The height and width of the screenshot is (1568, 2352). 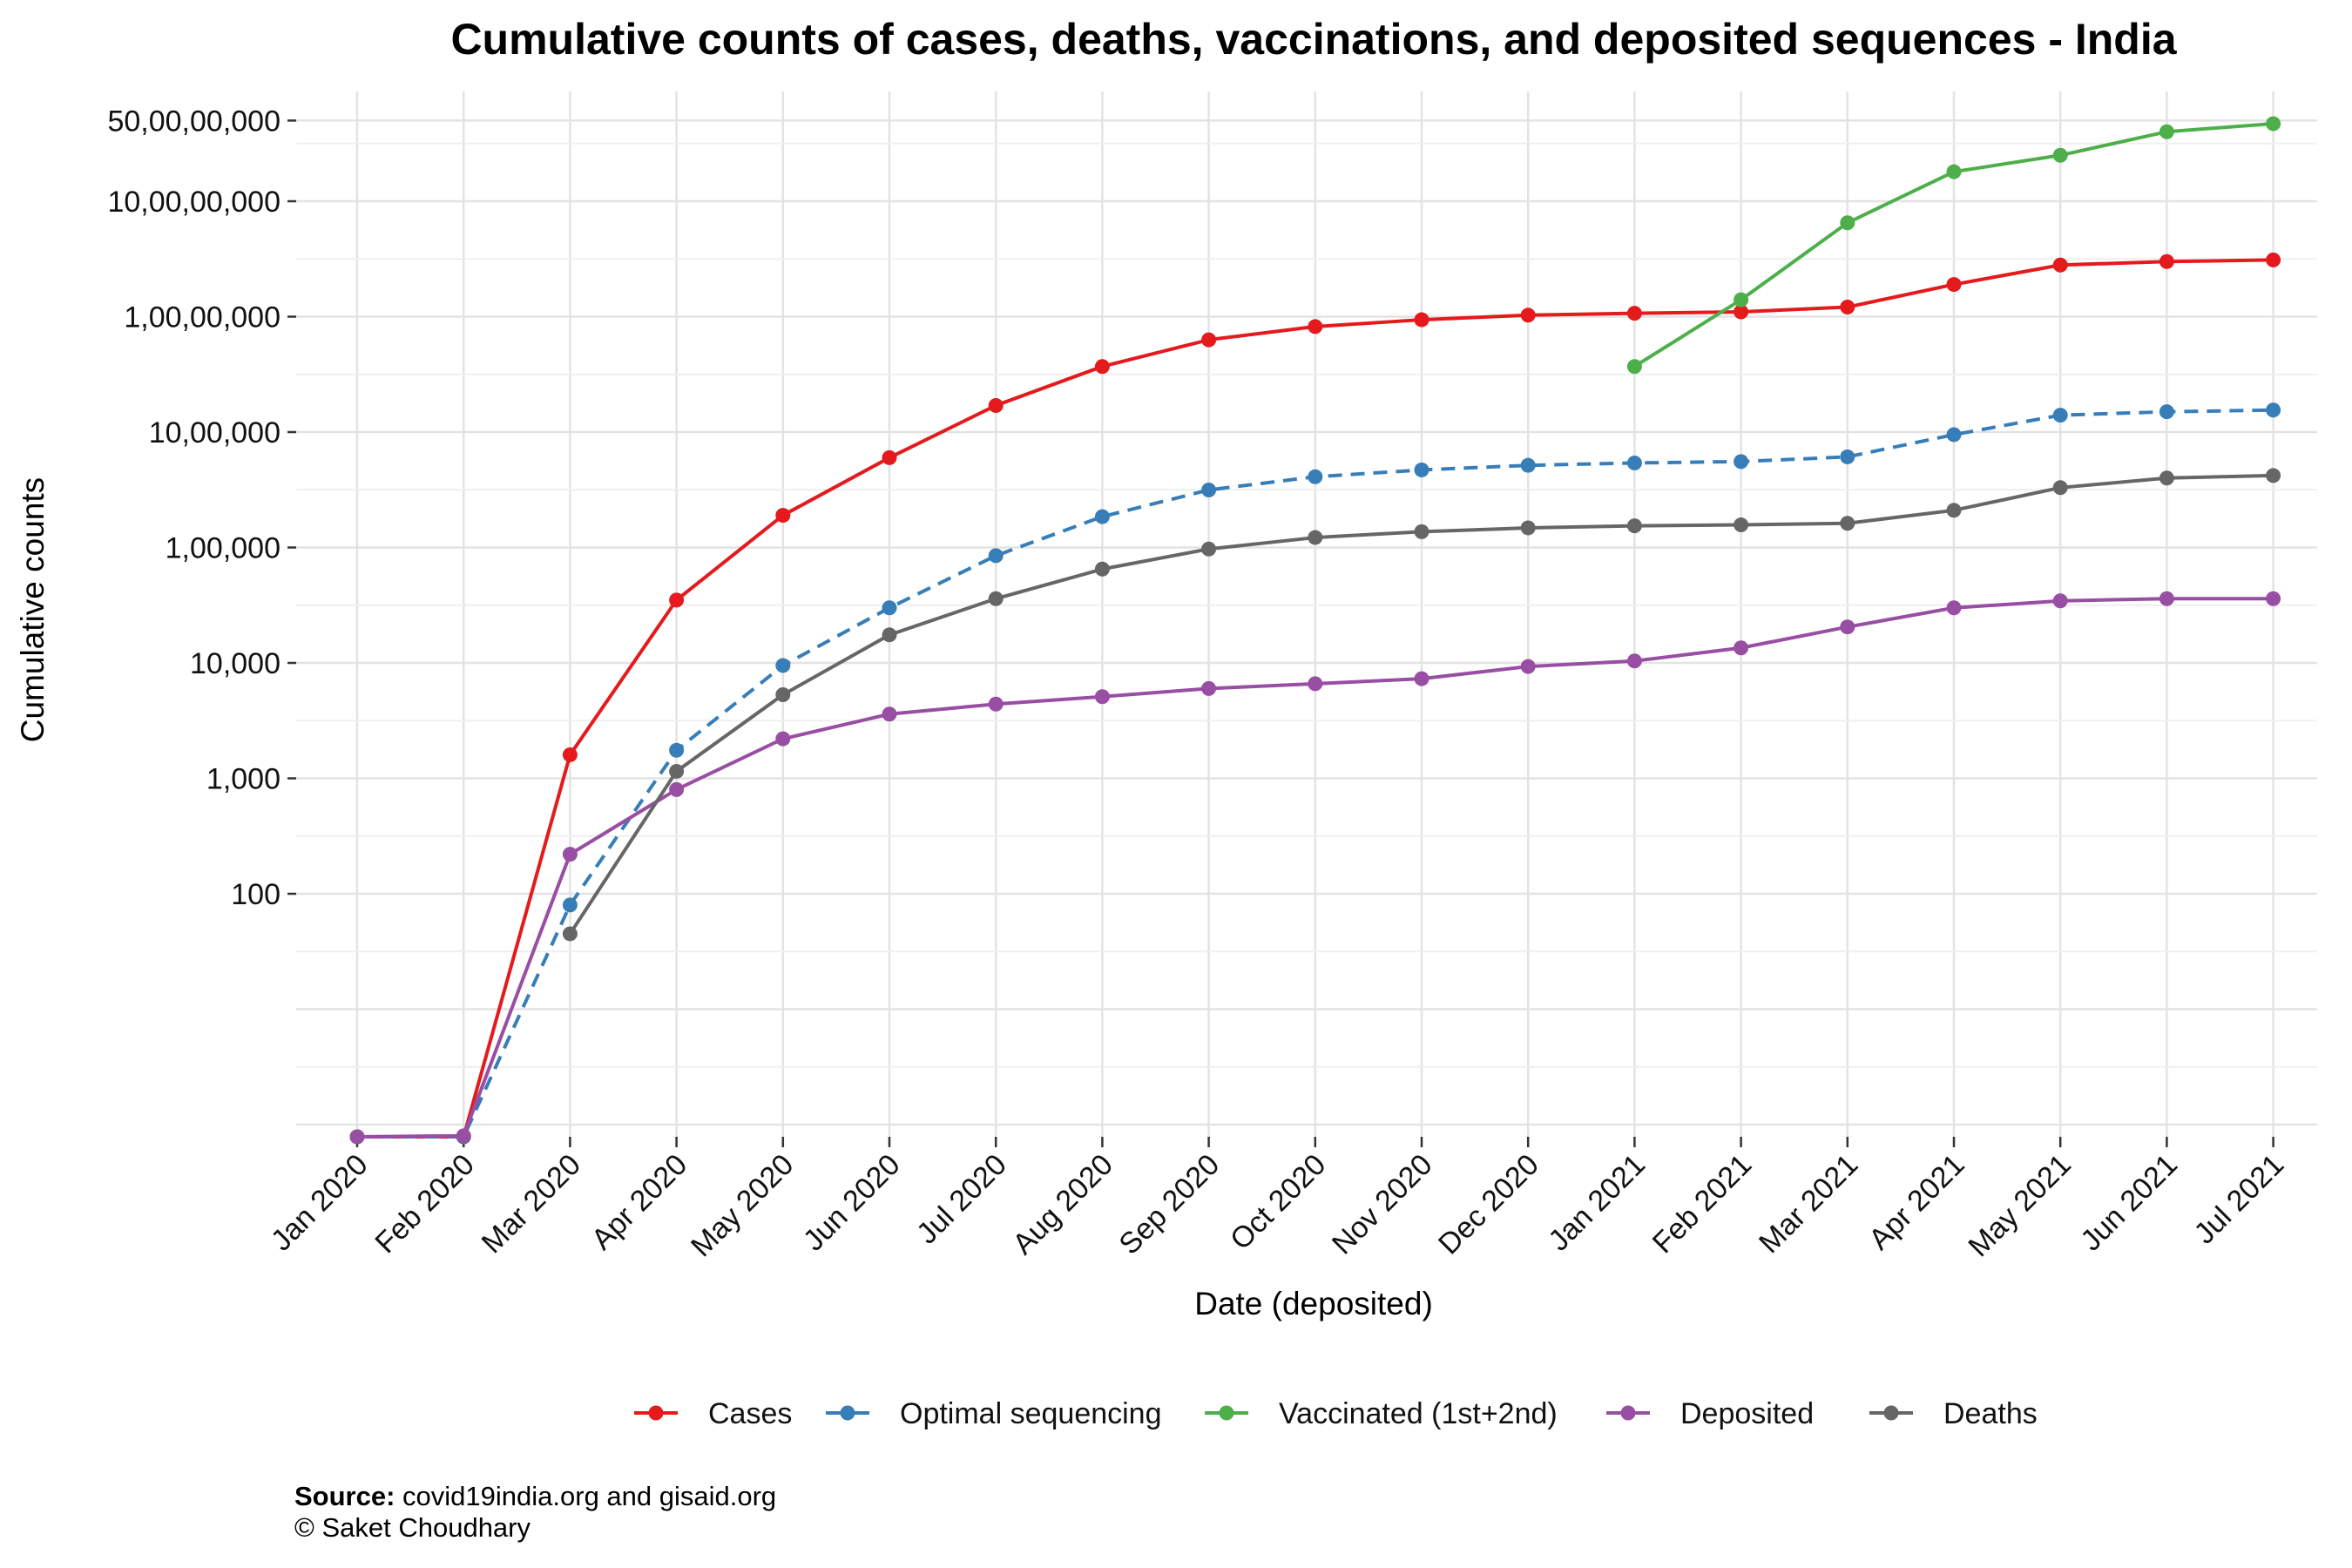 I want to click on legend-label: Deaths, so click(x=1990, y=1413).